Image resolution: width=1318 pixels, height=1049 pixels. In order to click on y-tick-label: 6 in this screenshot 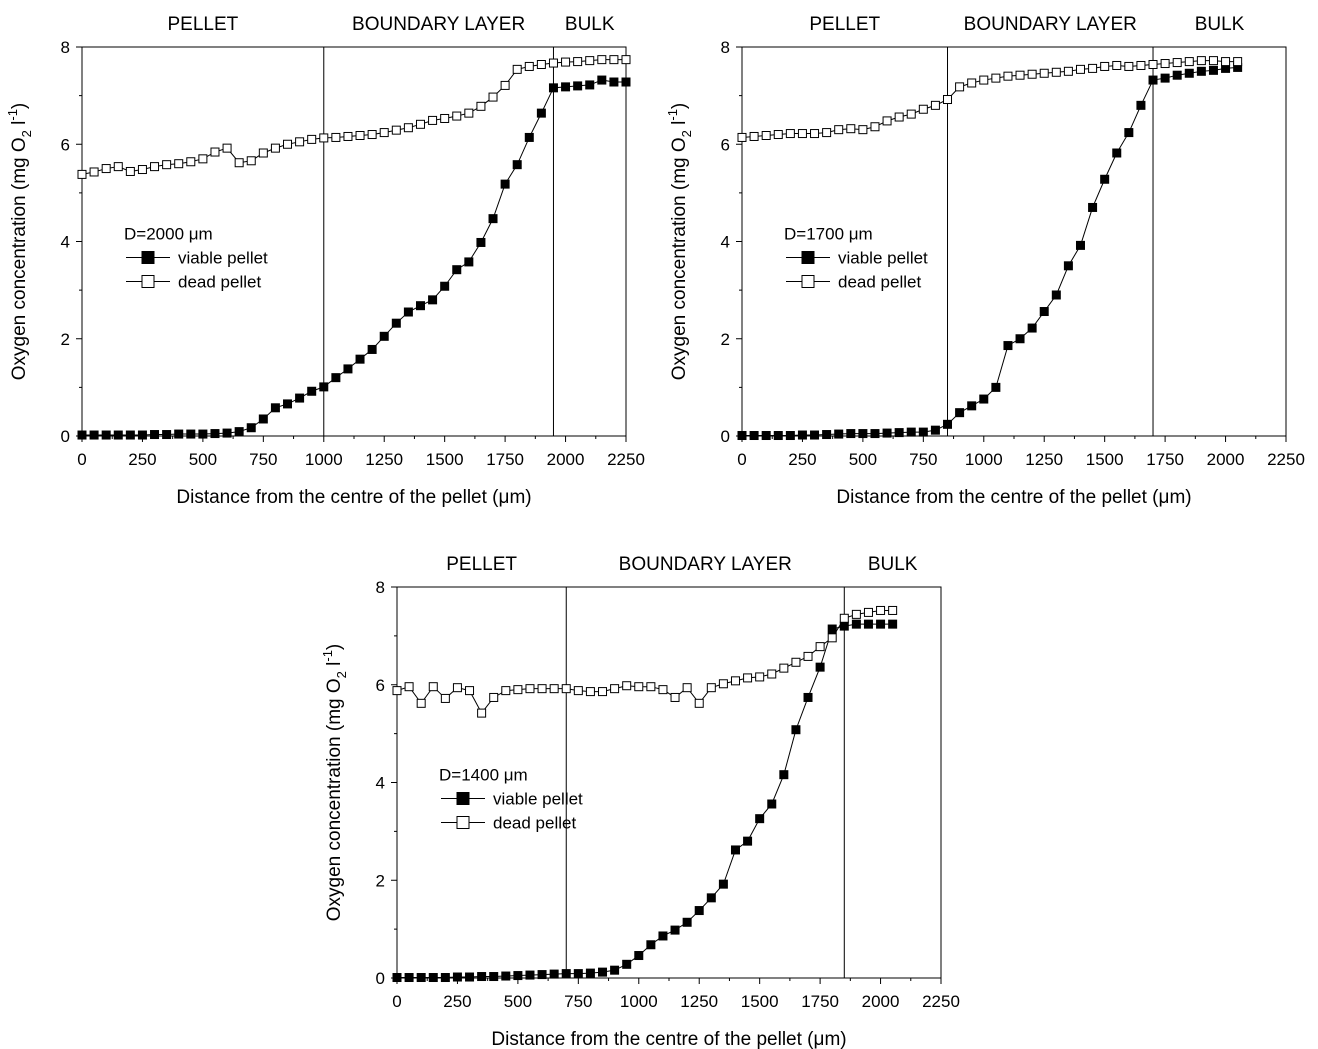, I will do `click(65, 144)`.